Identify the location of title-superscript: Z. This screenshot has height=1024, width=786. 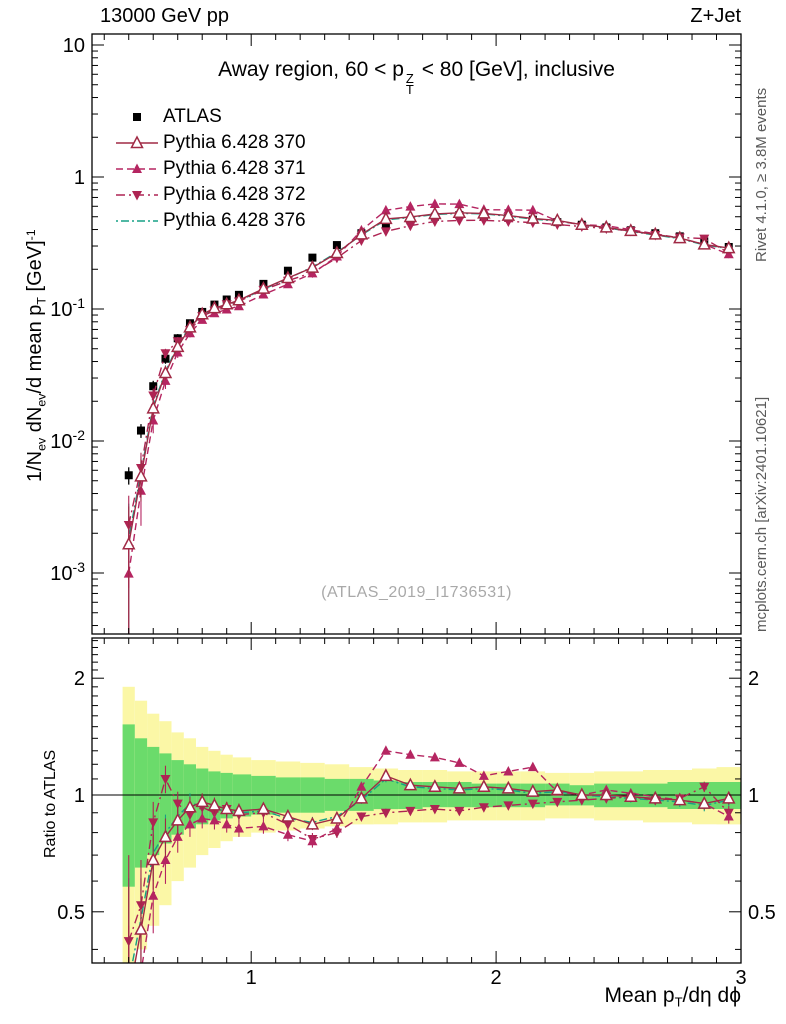
(409, 78).